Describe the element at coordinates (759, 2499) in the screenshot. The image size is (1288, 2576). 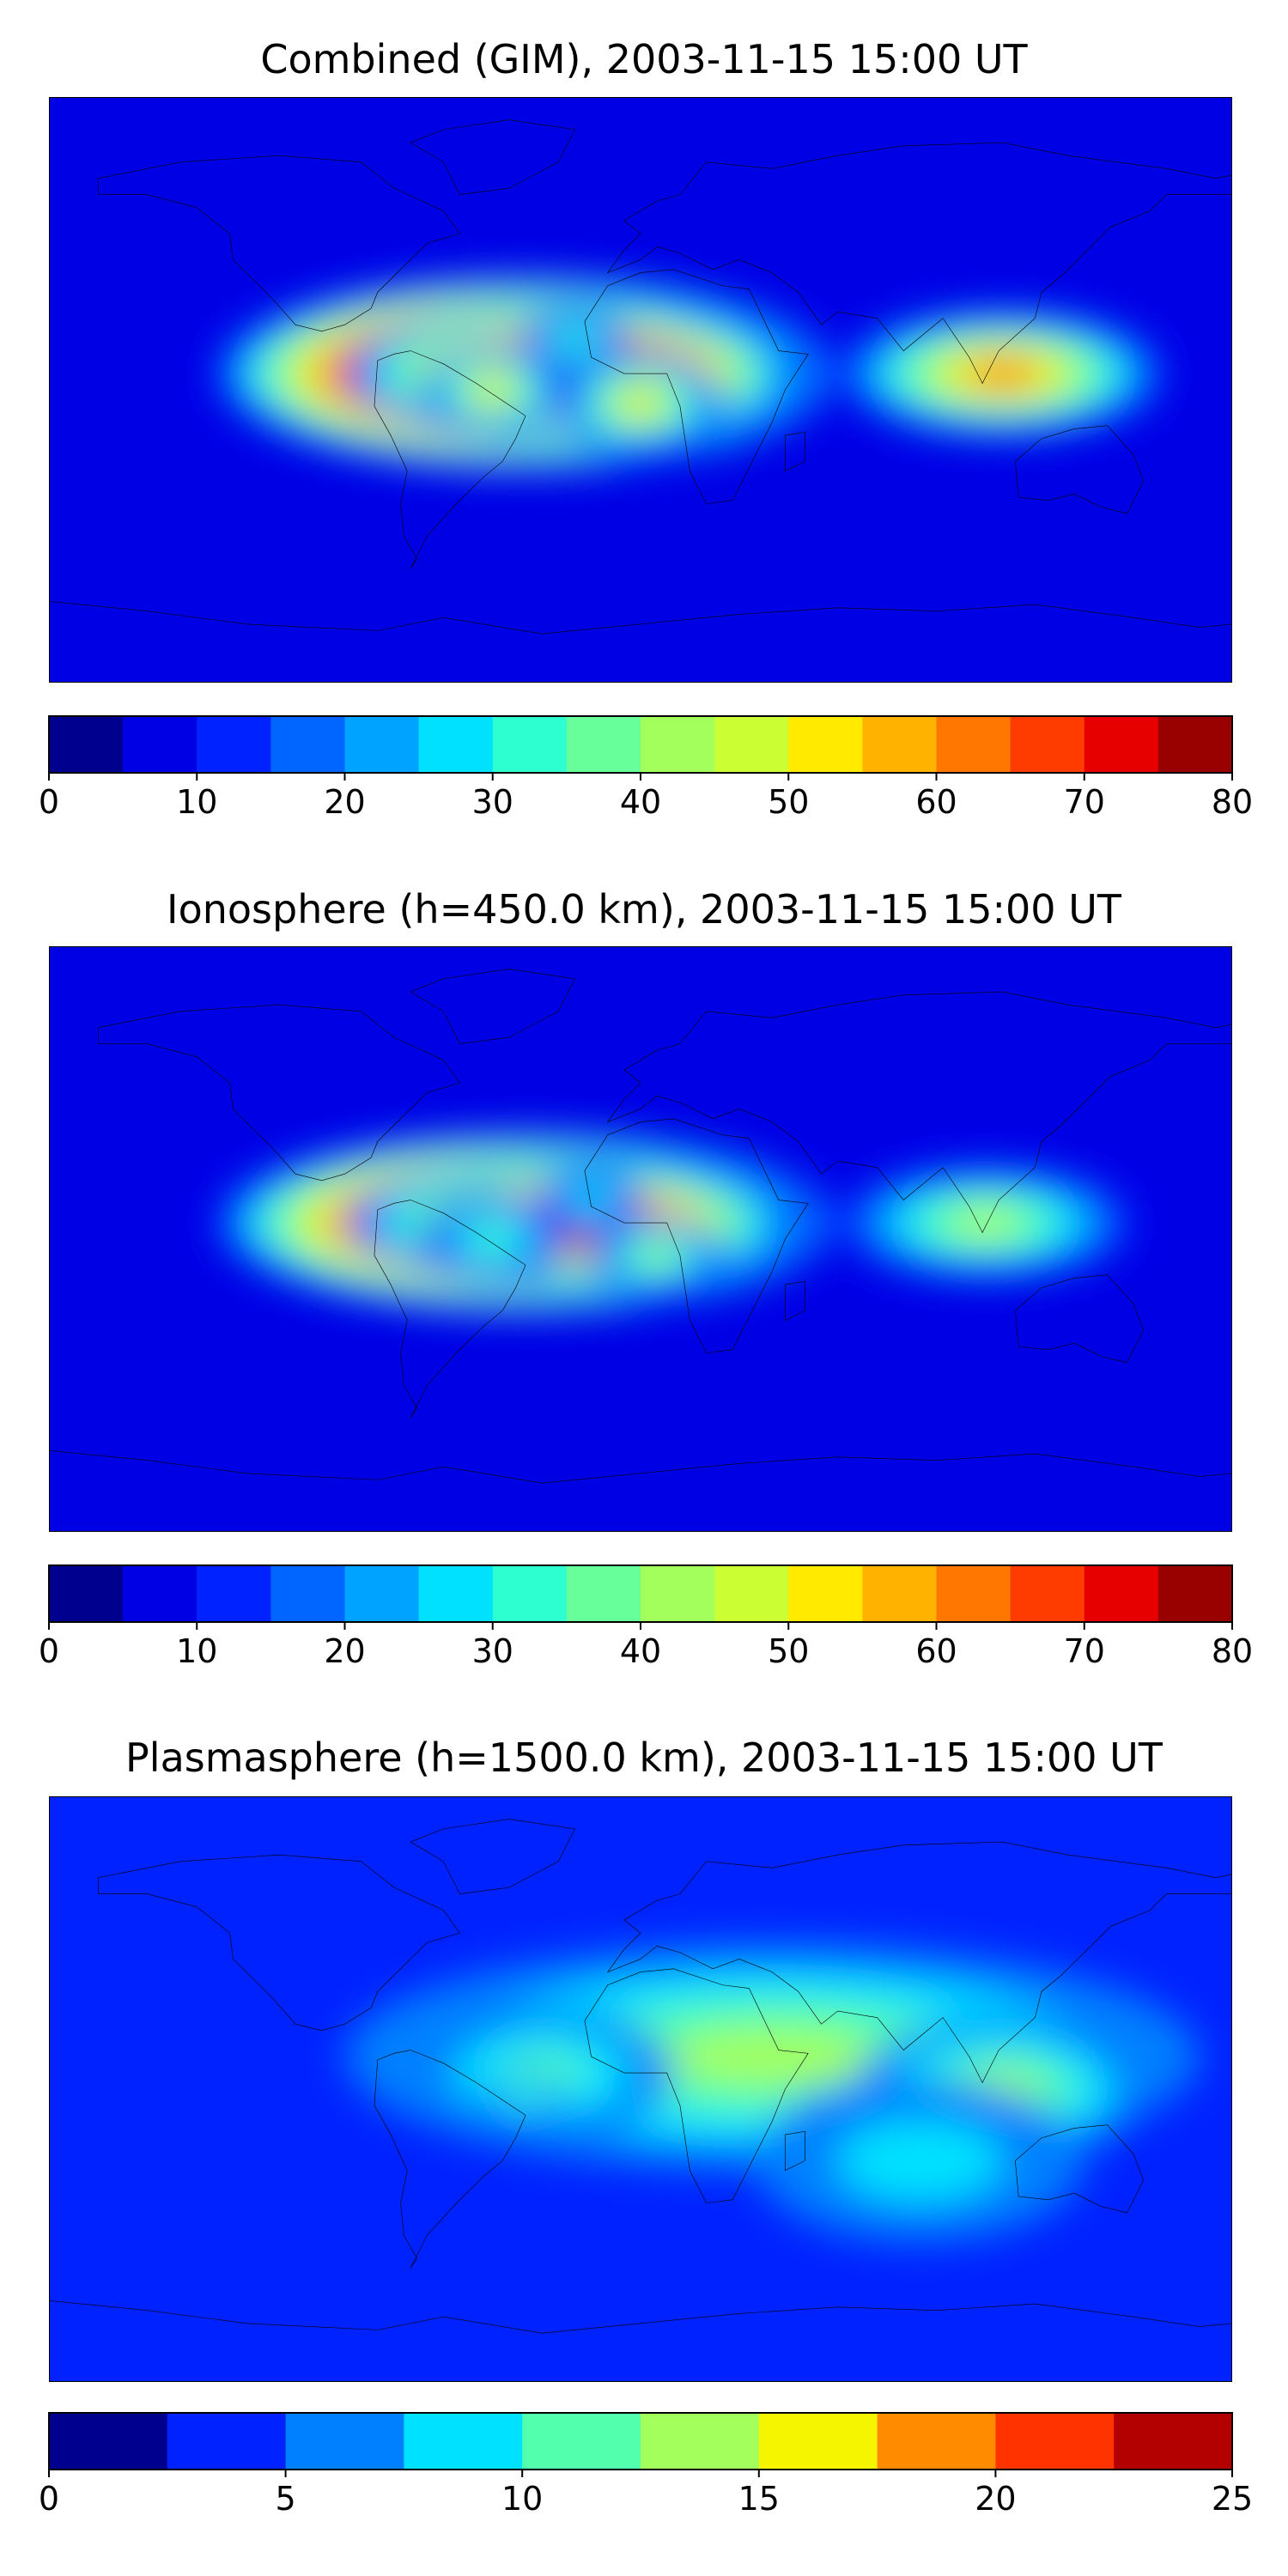
I see `colorbar-tick-label: 15` at that location.